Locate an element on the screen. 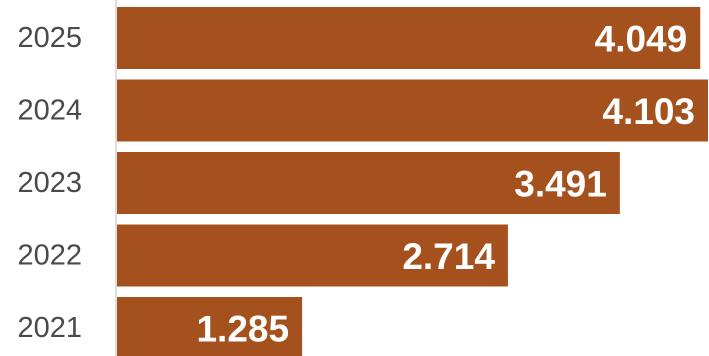 The image size is (709, 356). category-label-2021: 2021 is located at coordinates (49, 328).